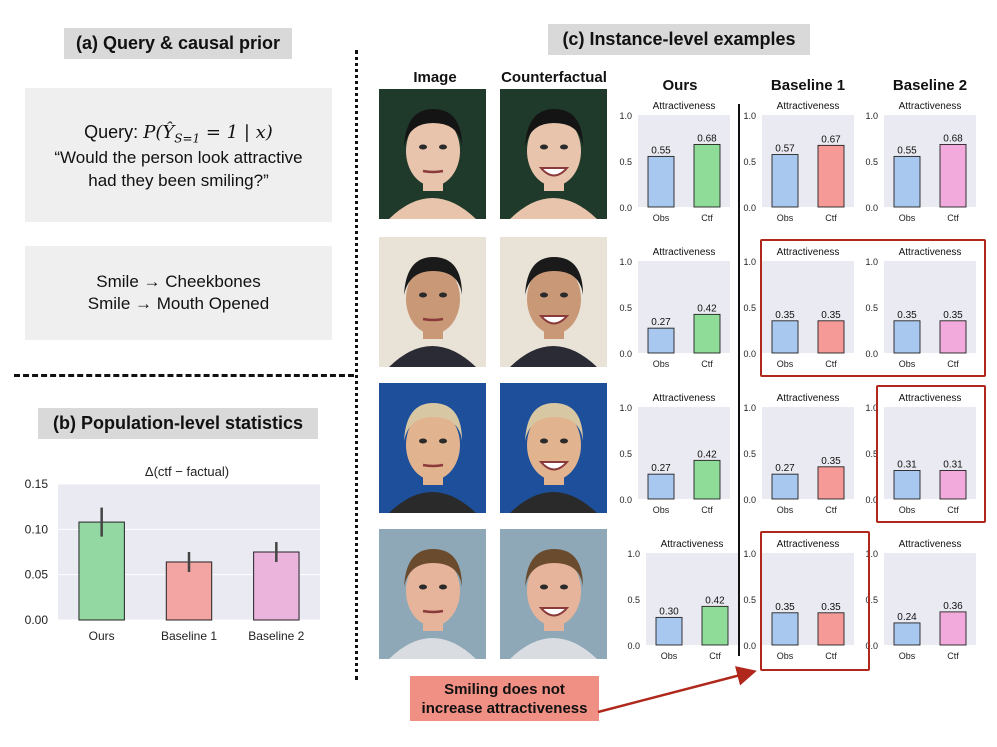 The height and width of the screenshot is (747, 997). Describe the element at coordinates (831, 139) in the screenshot. I see `value-label: 0.67` at that location.